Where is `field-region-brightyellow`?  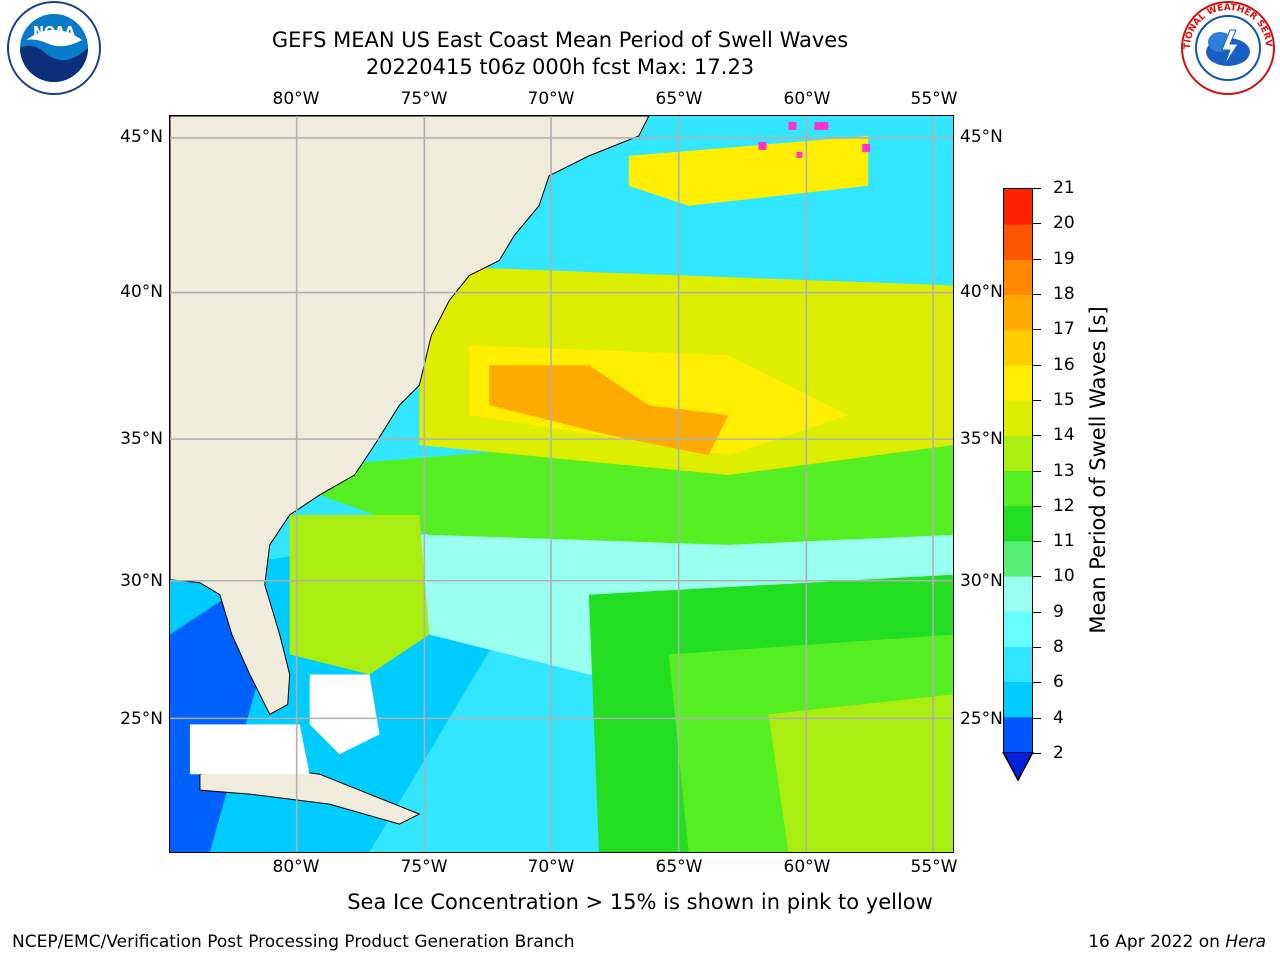
field-region-brightyellow is located at coordinates (748, 170).